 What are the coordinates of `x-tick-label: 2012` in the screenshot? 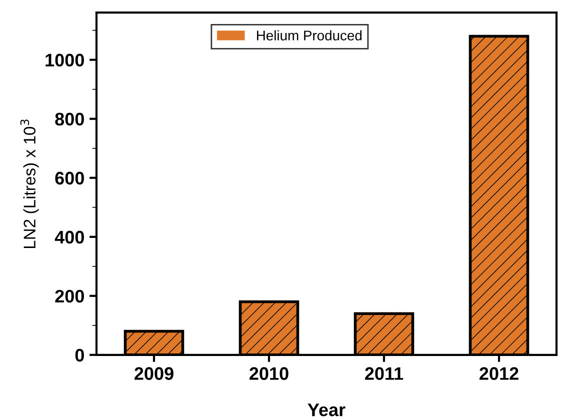 It's located at (499, 373).